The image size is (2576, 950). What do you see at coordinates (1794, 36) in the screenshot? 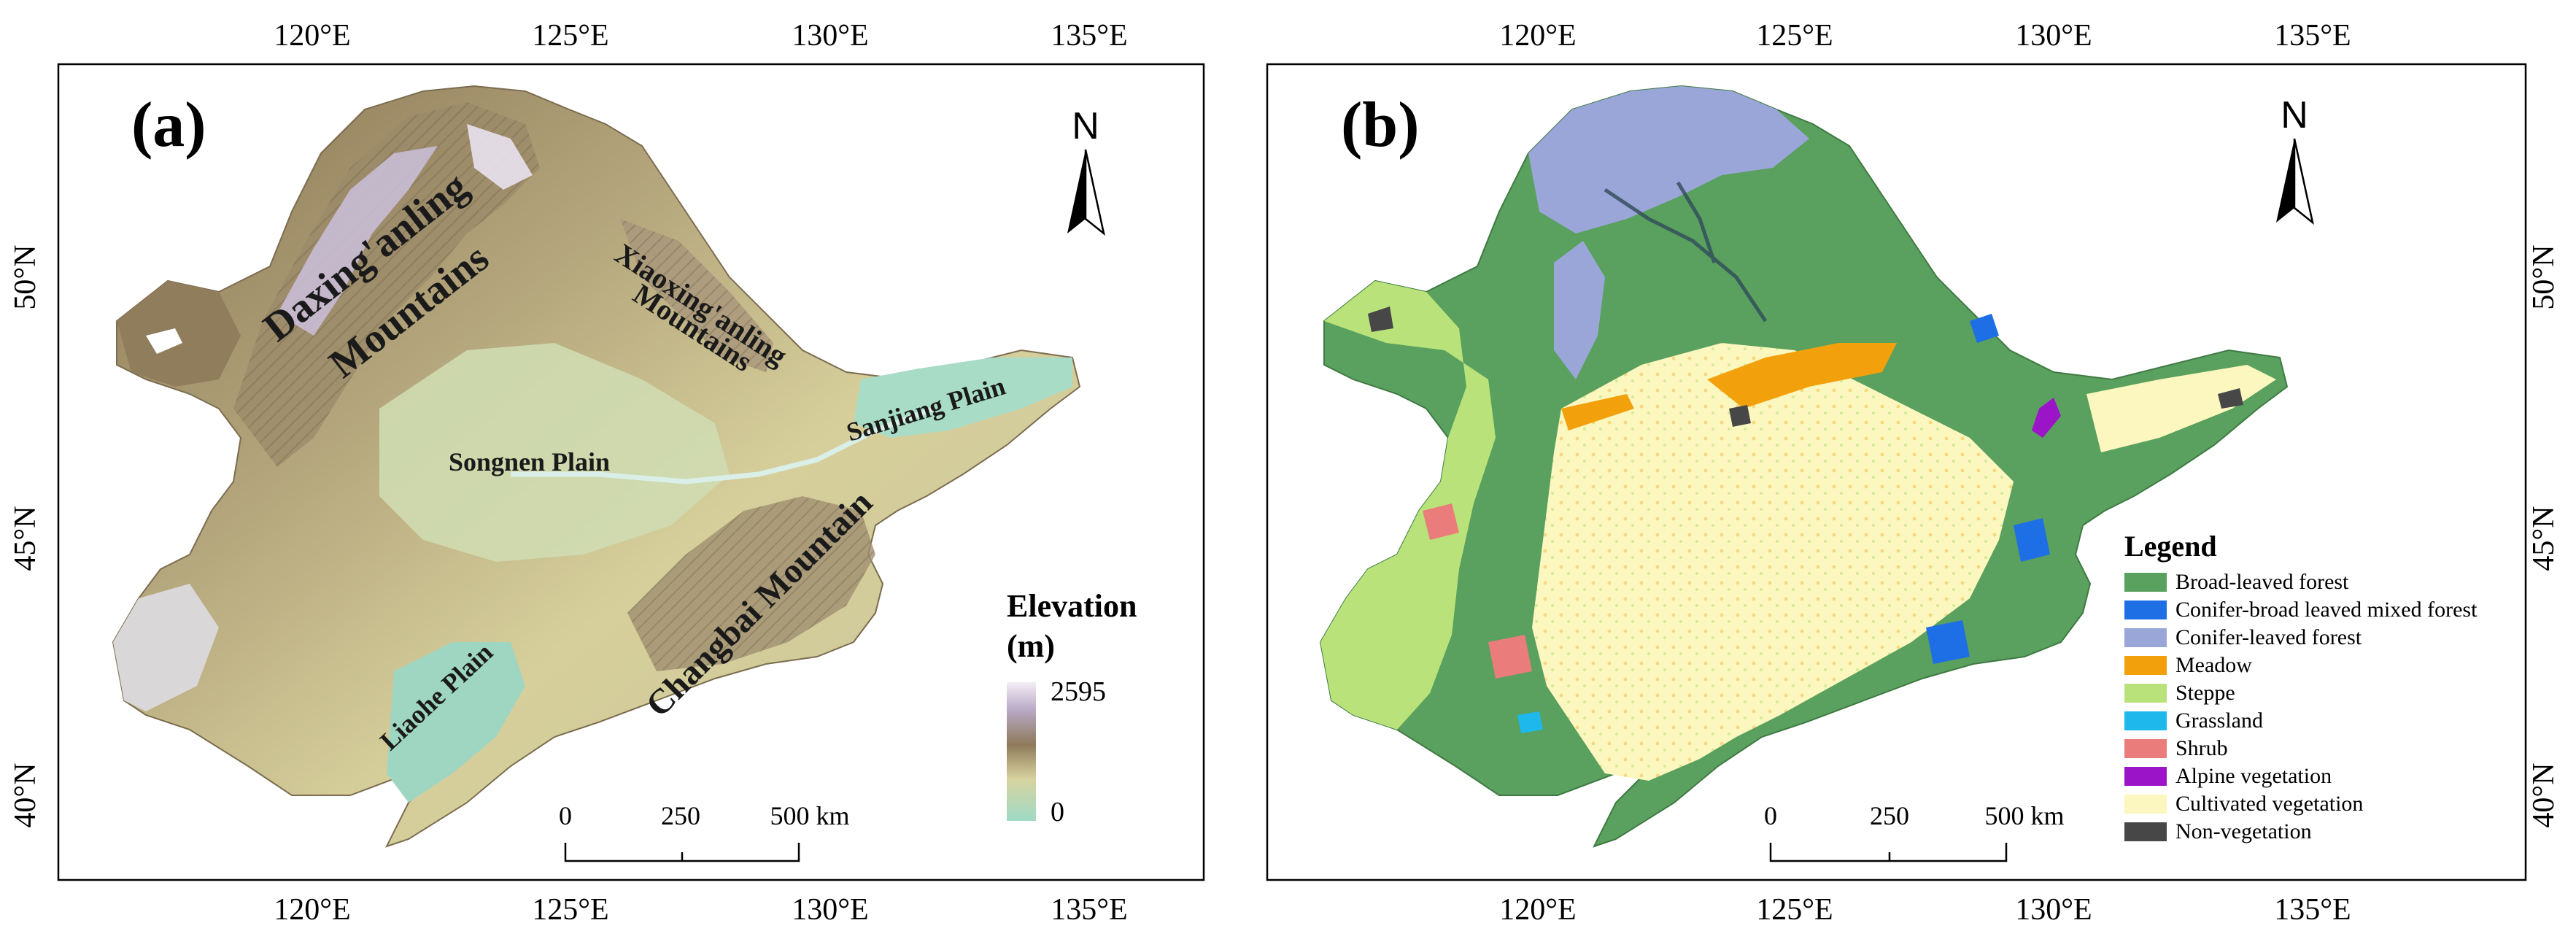
I see `panel-b-top-tick: 125°E` at bounding box center [1794, 36].